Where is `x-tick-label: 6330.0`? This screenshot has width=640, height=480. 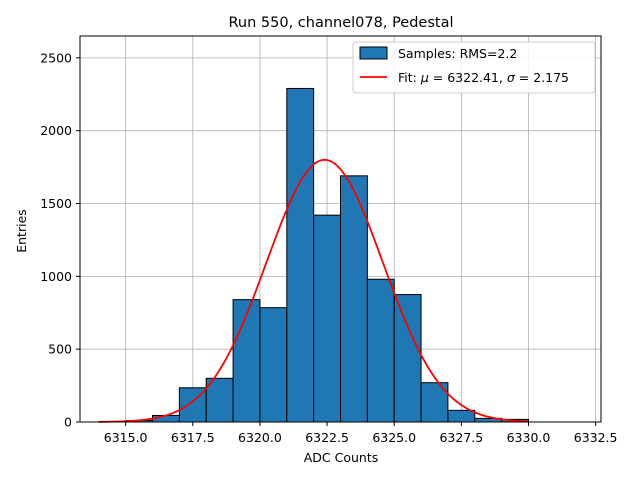 x-tick-label: 6330.0 is located at coordinates (529, 437).